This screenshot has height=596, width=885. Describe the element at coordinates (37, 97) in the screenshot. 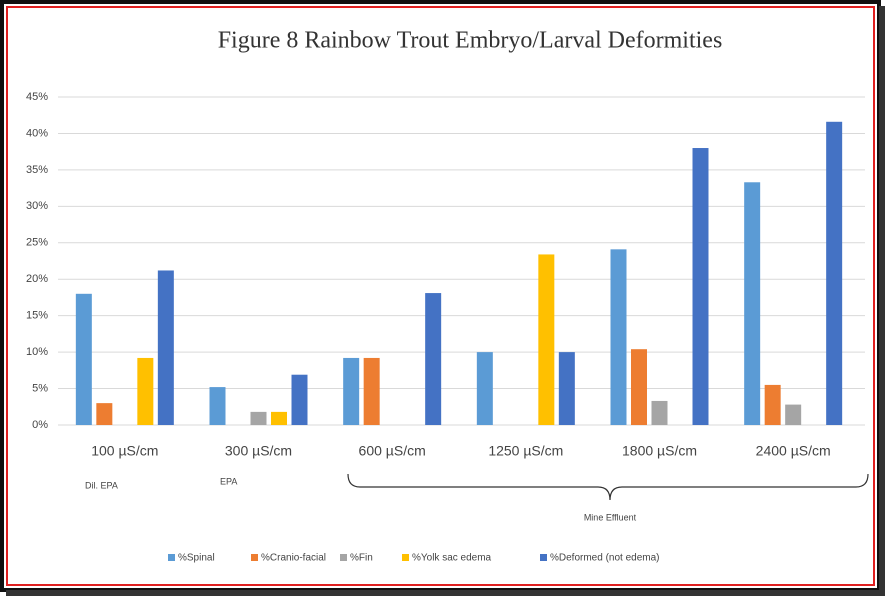

I see `y-tick-label: 45%` at that location.